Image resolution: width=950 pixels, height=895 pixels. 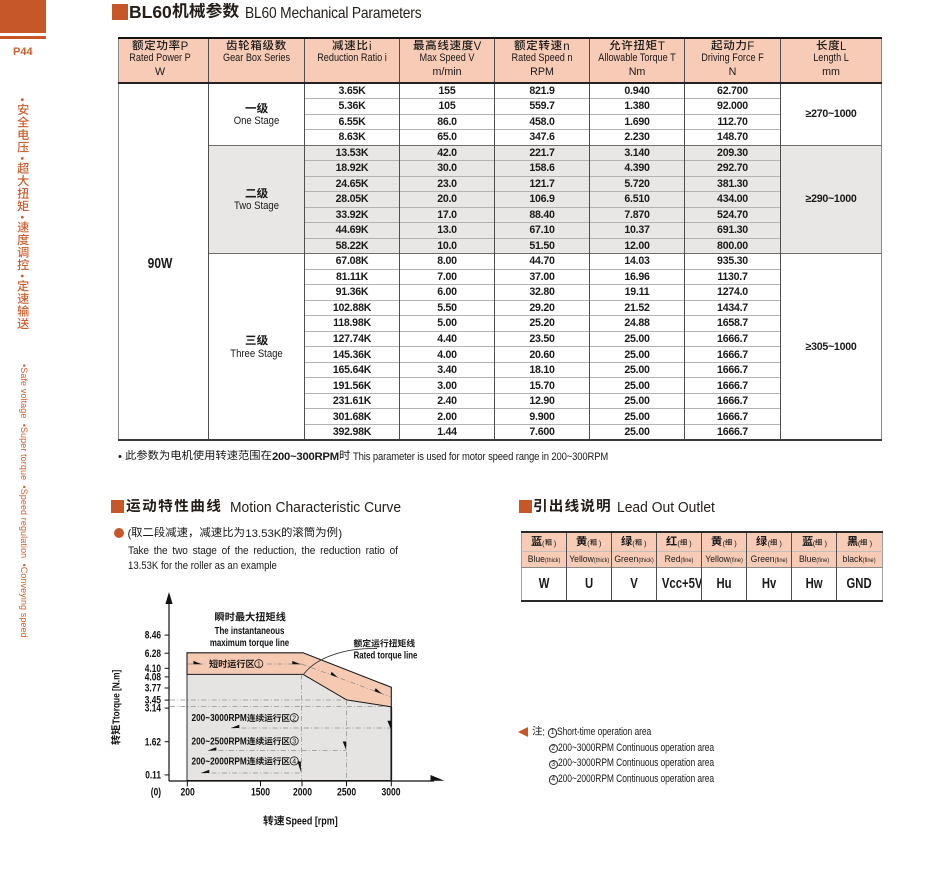 What do you see at coordinates (259, 664) in the screenshot?
I see `svg-text: 1` at bounding box center [259, 664].